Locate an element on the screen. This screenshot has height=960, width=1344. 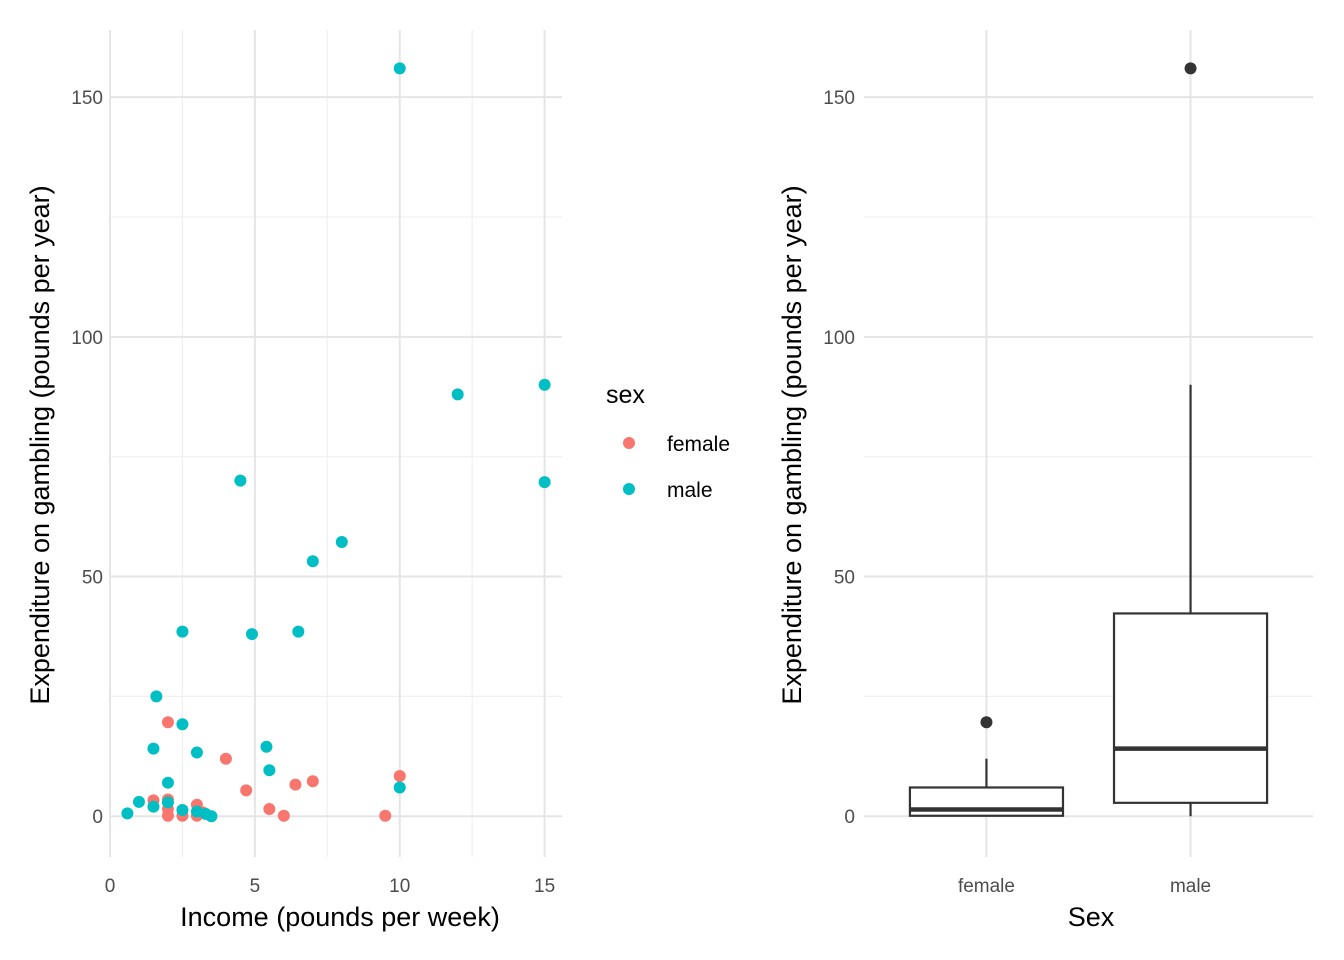
legend-label-female: female is located at coordinates (698, 444).